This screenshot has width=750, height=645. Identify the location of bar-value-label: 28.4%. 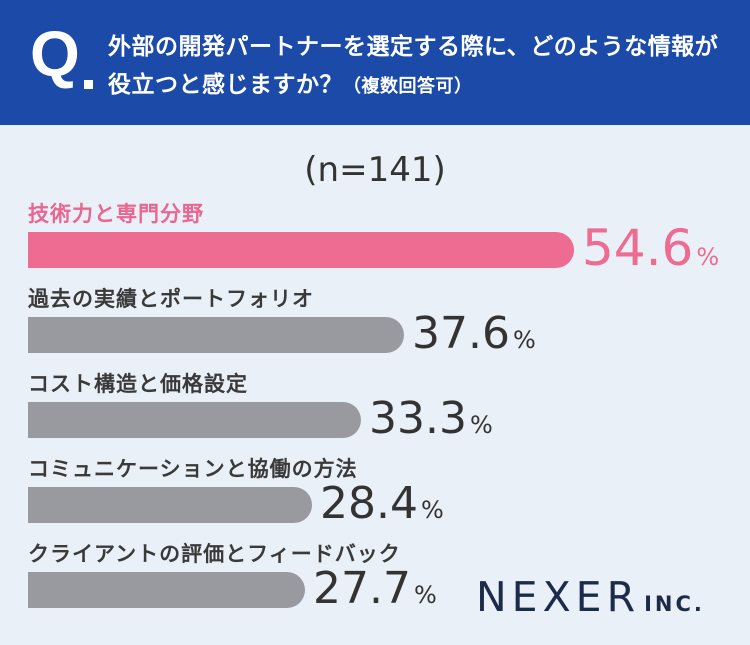
(382, 504).